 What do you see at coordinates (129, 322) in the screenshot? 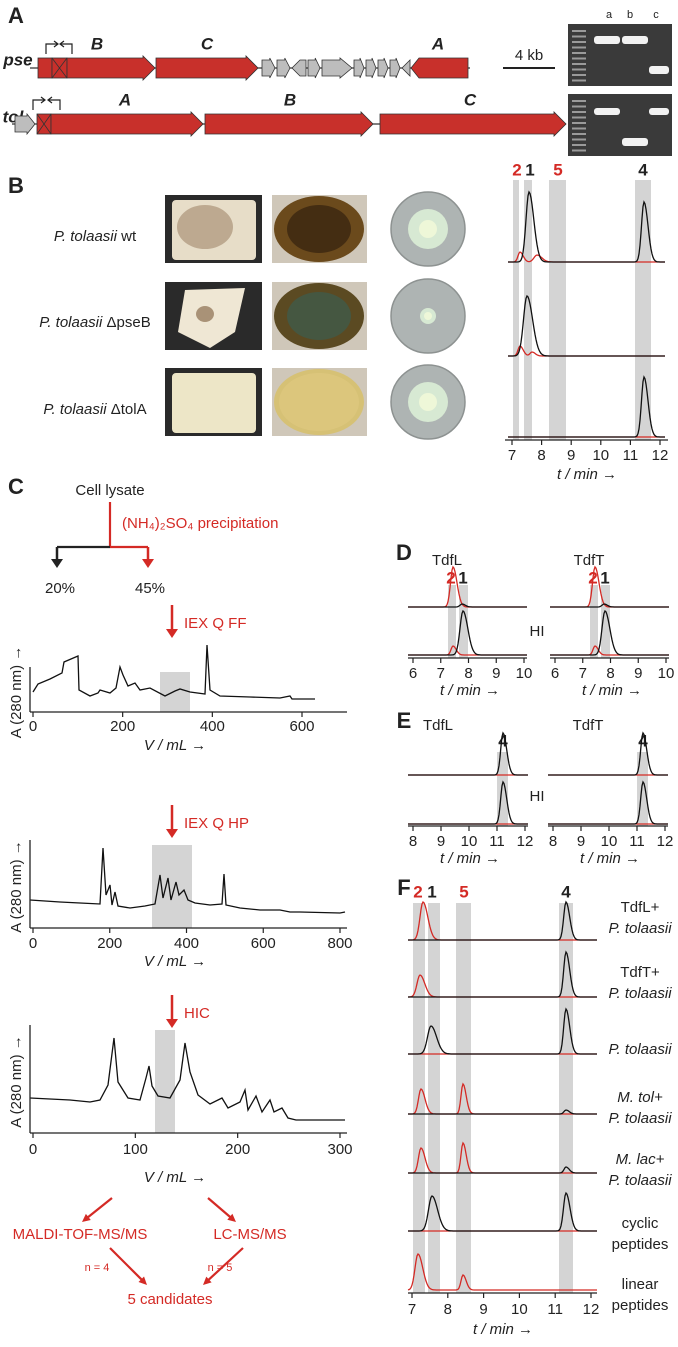
I see `strain: ΔpseB` at bounding box center [129, 322].